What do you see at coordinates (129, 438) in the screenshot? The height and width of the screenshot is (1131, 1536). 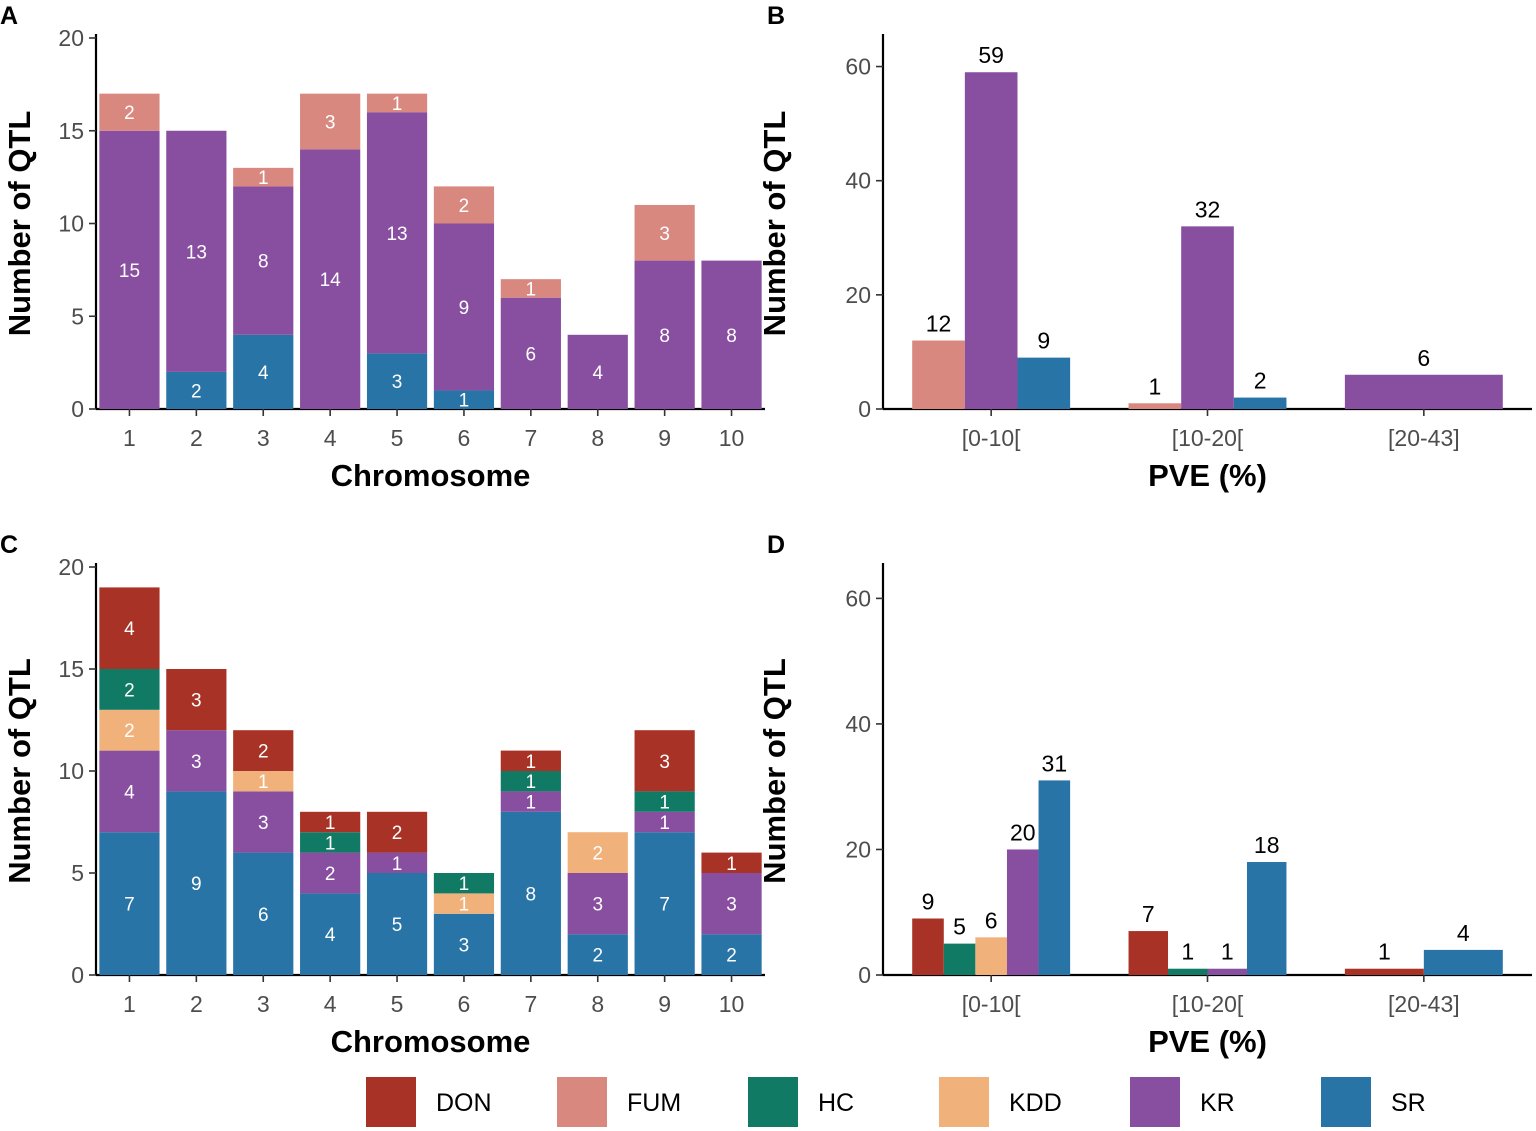 I see `x-tick-label: 1` at bounding box center [129, 438].